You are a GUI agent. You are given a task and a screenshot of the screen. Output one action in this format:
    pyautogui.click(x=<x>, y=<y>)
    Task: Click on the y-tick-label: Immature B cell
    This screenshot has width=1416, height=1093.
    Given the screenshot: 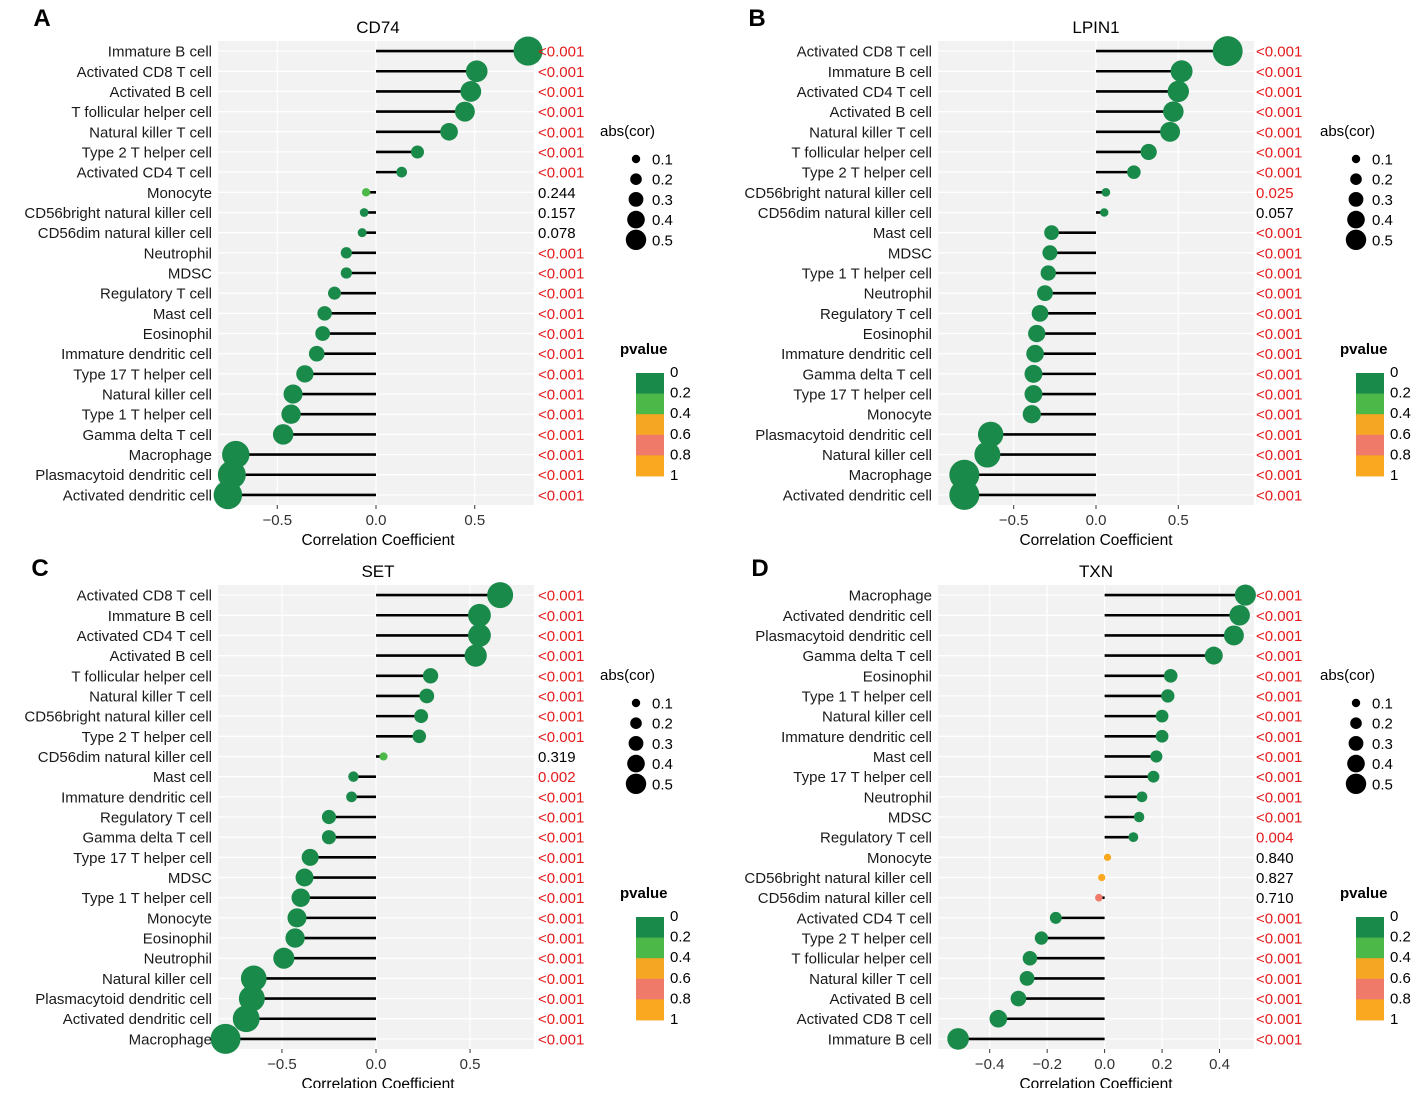 What is the action you would take?
    pyautogui.click(x=160, y=52)
    